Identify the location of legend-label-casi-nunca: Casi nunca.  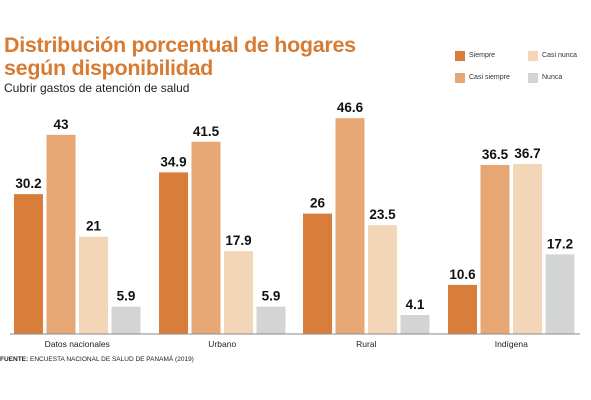
(560, 55).